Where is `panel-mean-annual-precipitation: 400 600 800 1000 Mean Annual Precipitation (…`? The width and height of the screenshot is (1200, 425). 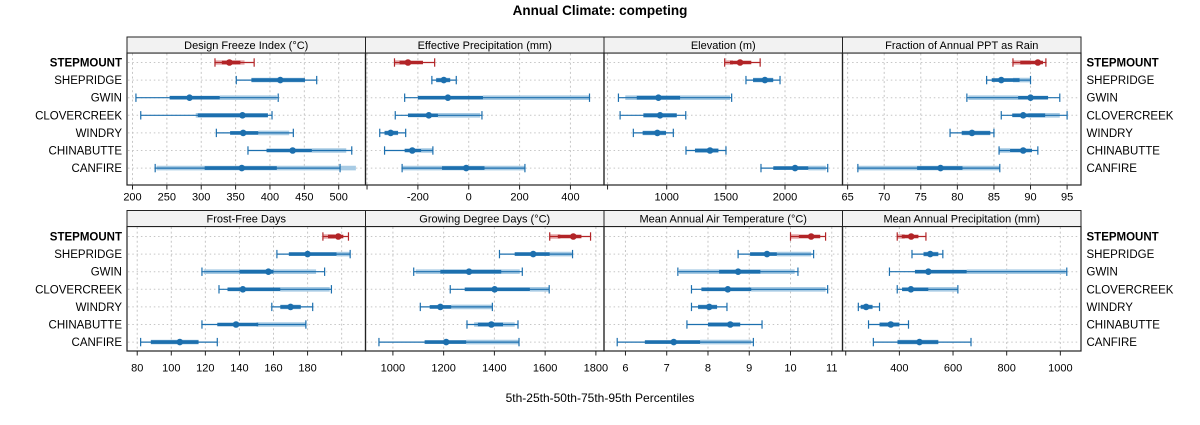
panel-mean-annual-precipitation: 400 600 800 1000 Mean Annual Precipitation (… is located at coordinates (961, 292).